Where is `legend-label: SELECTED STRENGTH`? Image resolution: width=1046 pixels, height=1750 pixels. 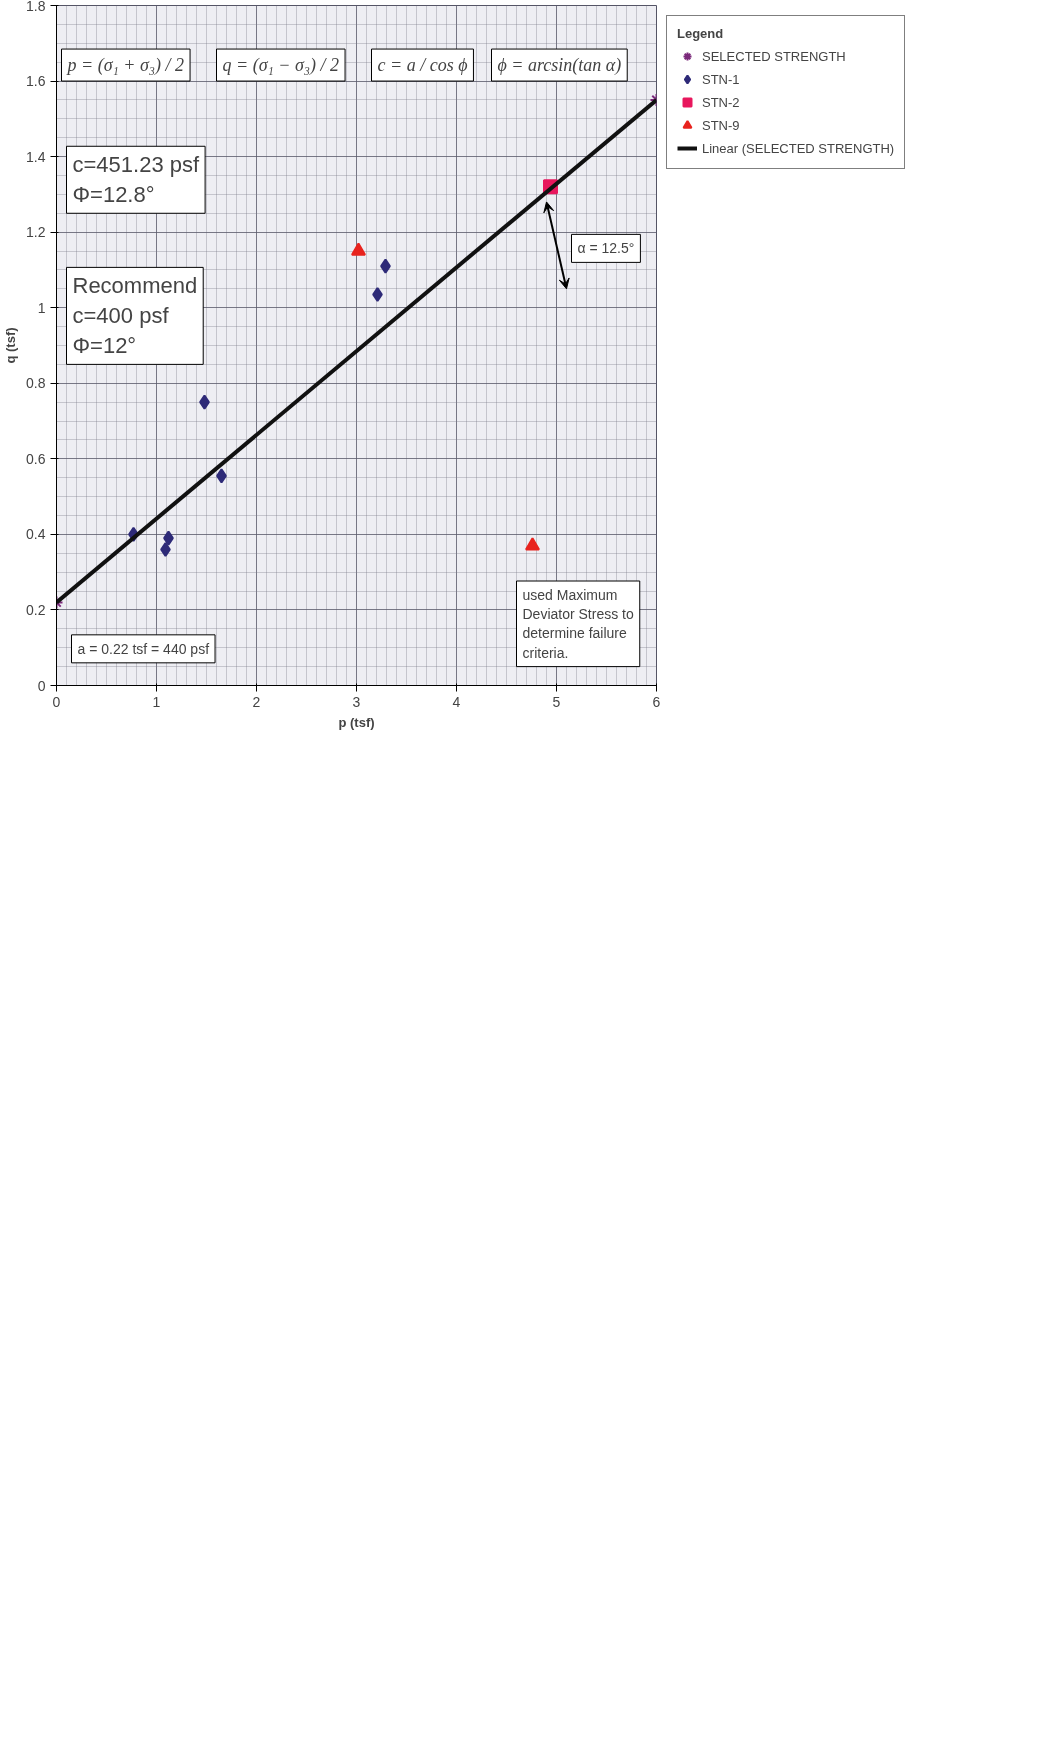 legend-label: SELECTED STRENGTH is located at coordinates (774, 56).